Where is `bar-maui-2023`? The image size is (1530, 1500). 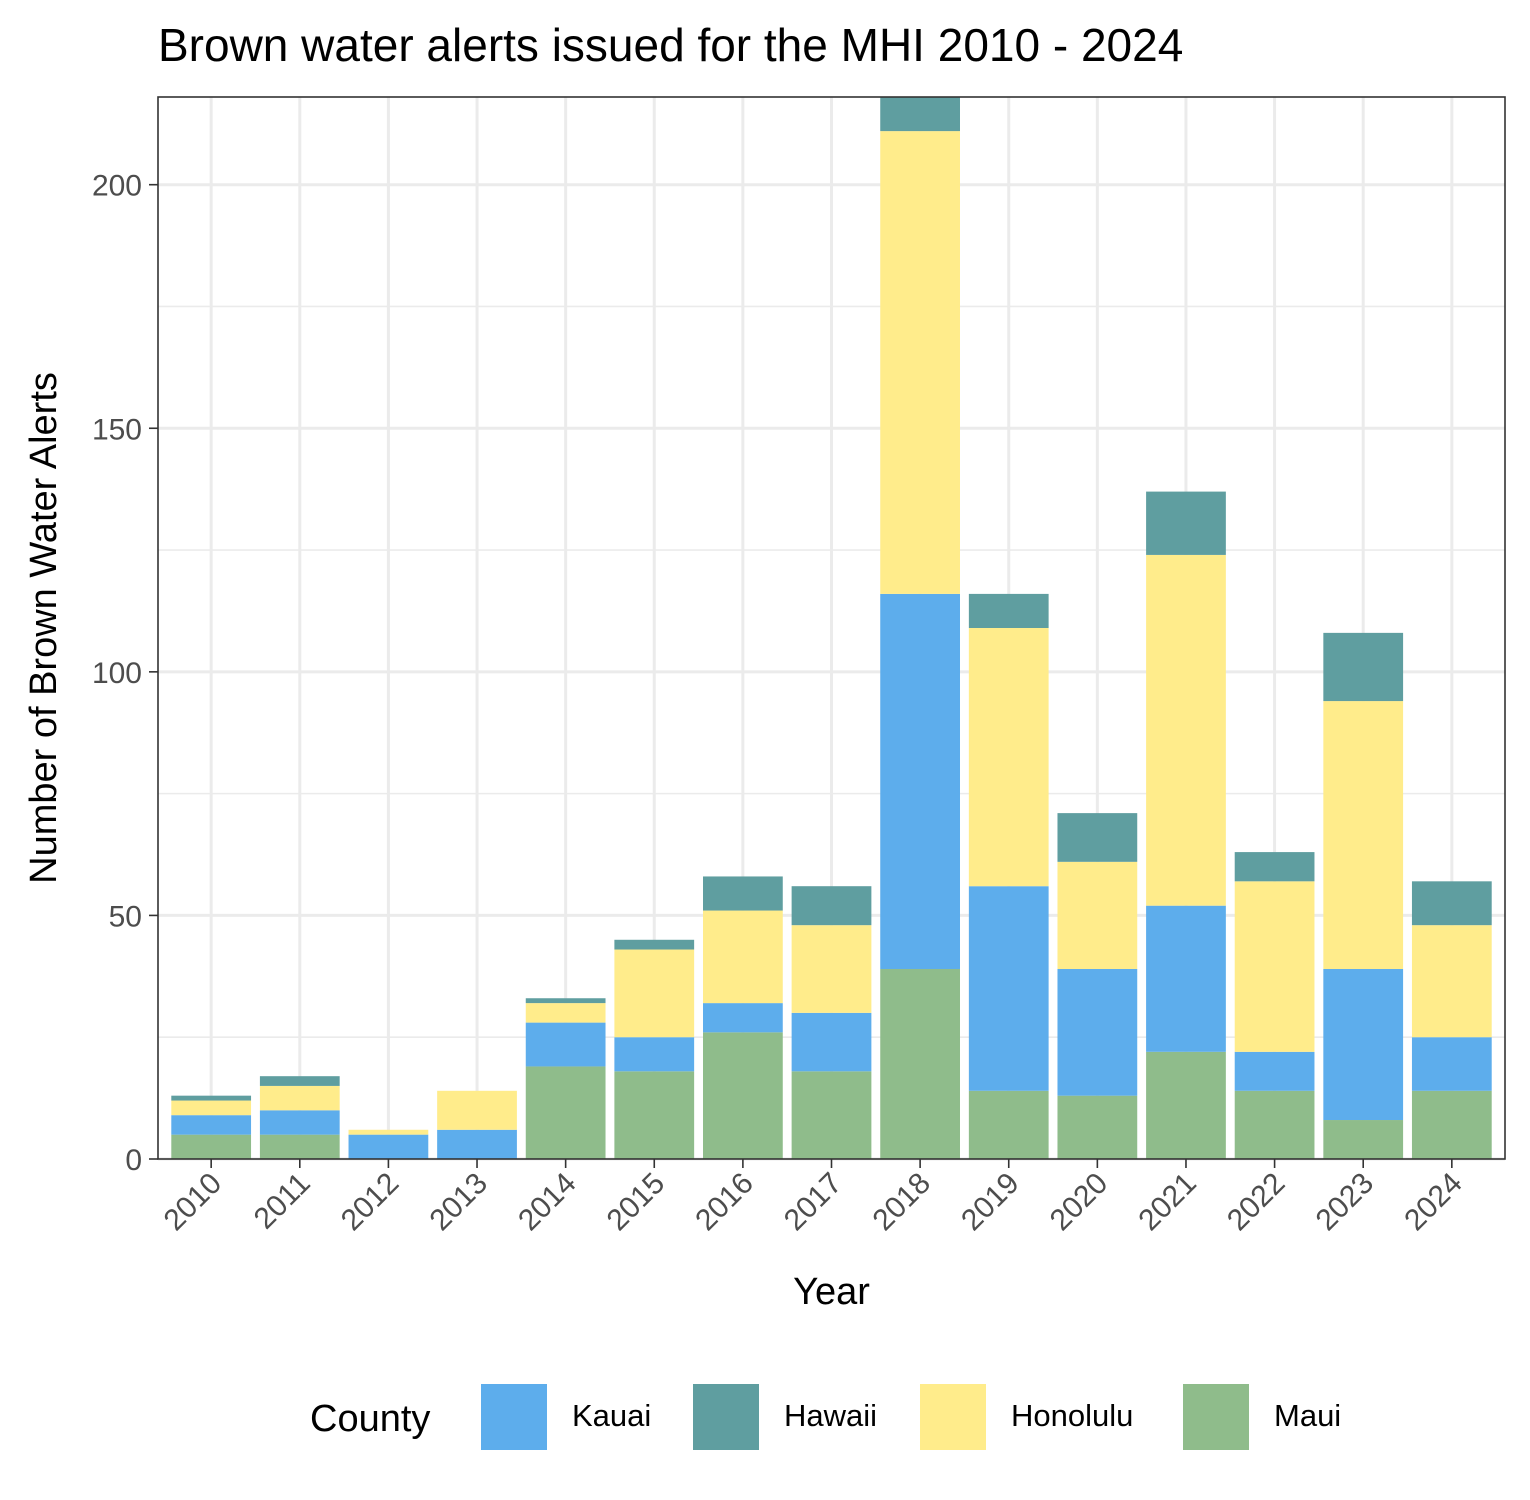
bar-maui-2023 is located at coordinates (1363, 1139).